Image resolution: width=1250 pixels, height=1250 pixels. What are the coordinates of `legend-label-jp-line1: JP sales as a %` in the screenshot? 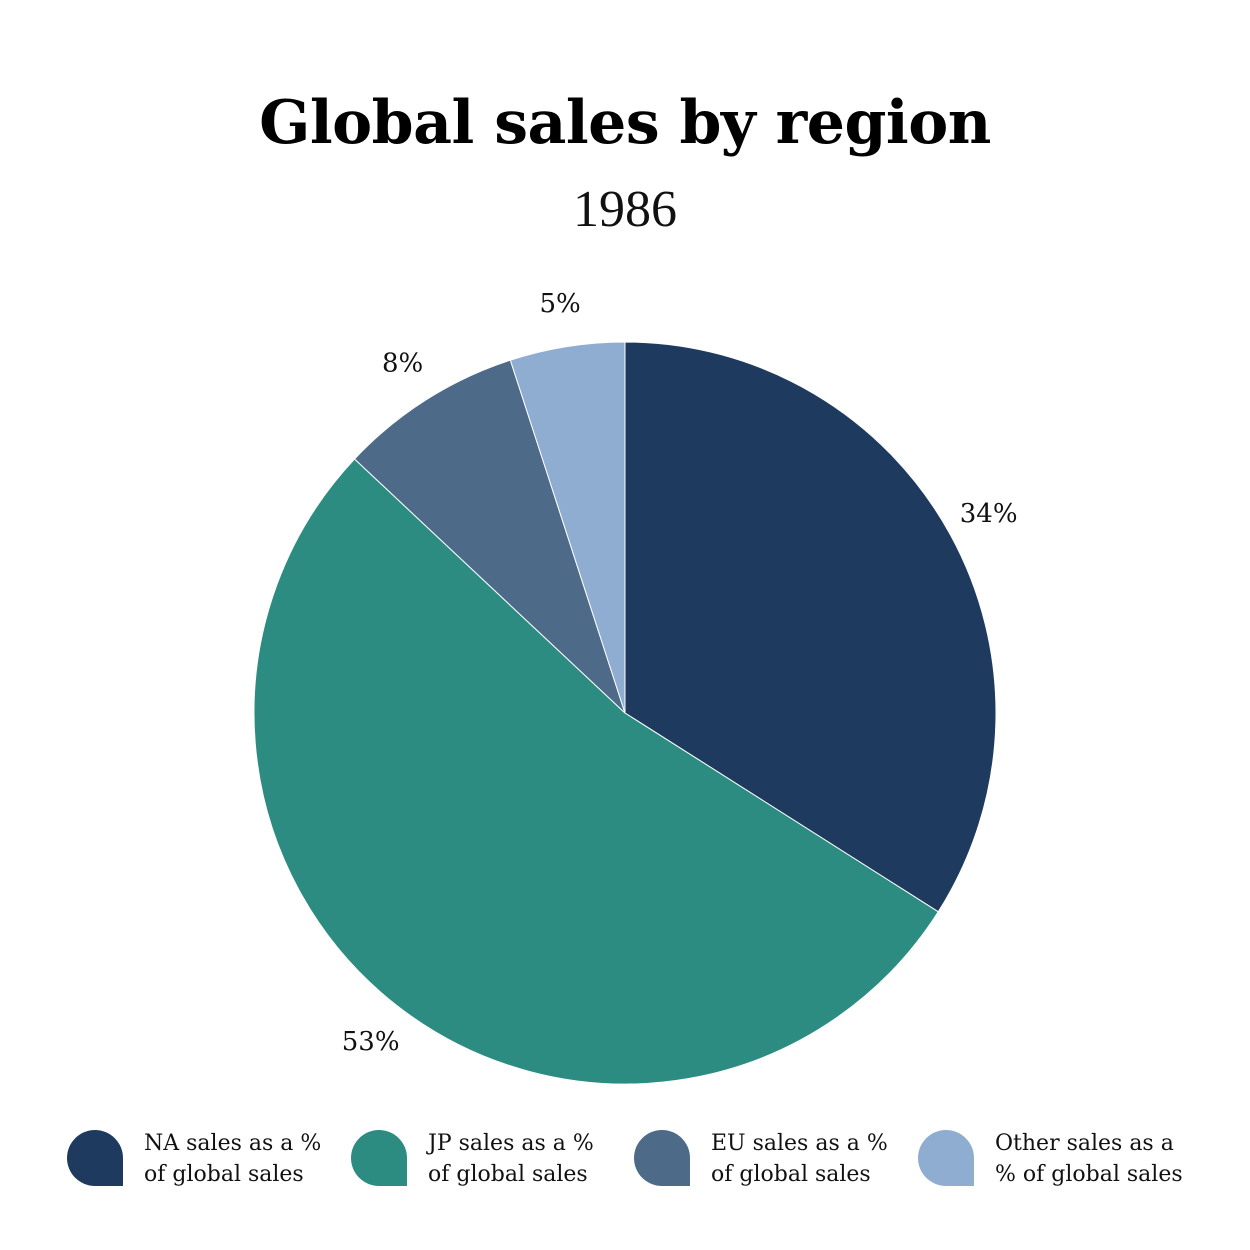 It's located at (511, 1143).